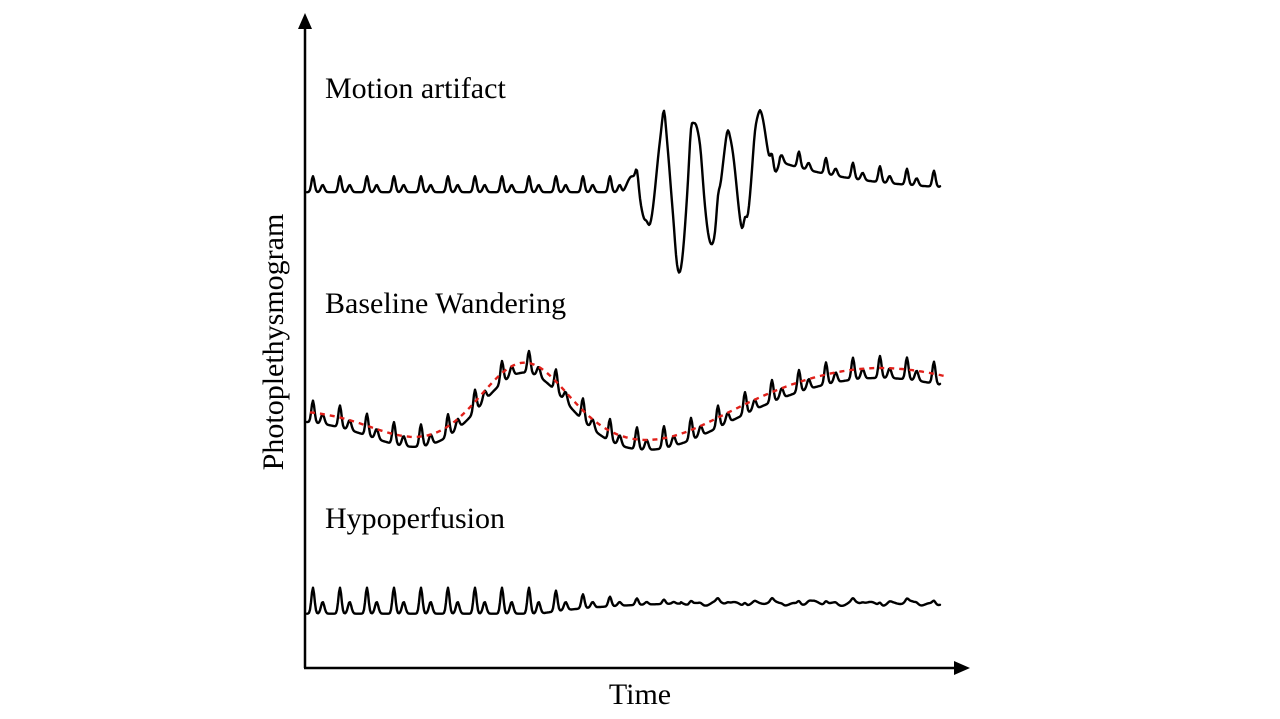 Image resolution: width=1280 pixels, height=719 pixels. I want to click on x-axis-arrowhead, so click(962, 668).